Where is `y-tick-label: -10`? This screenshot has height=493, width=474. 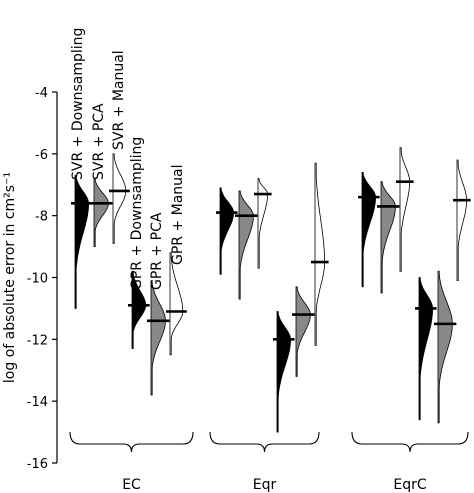
y-tick-label: -10 is located at coordinates (37, 279).